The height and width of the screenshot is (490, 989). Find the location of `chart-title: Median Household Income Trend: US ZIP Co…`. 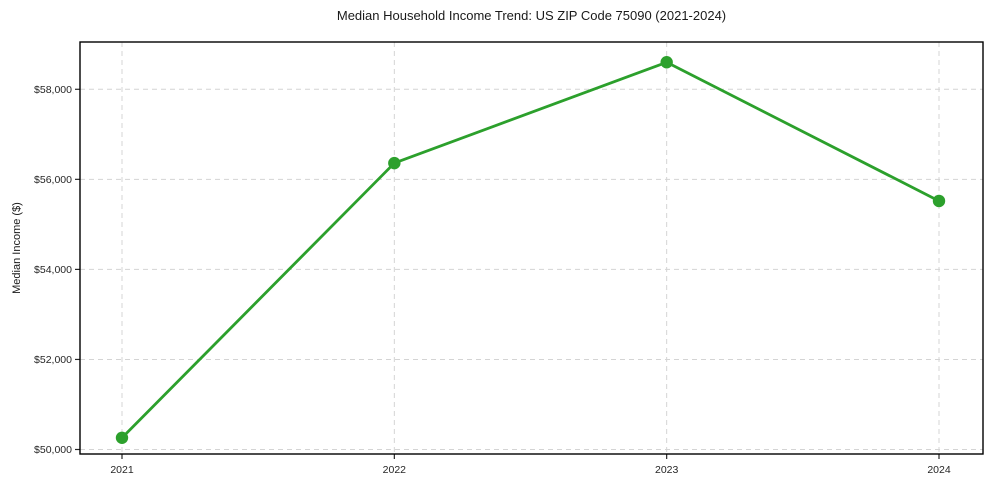

chart-title: Median Household Income Trend: US ZIP Co… is located at coordinates (531, 15).